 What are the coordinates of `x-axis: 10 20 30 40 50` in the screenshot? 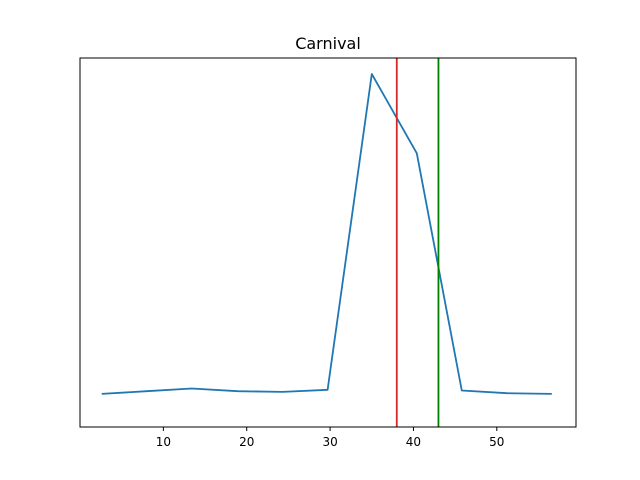 It's located at (330, 438).